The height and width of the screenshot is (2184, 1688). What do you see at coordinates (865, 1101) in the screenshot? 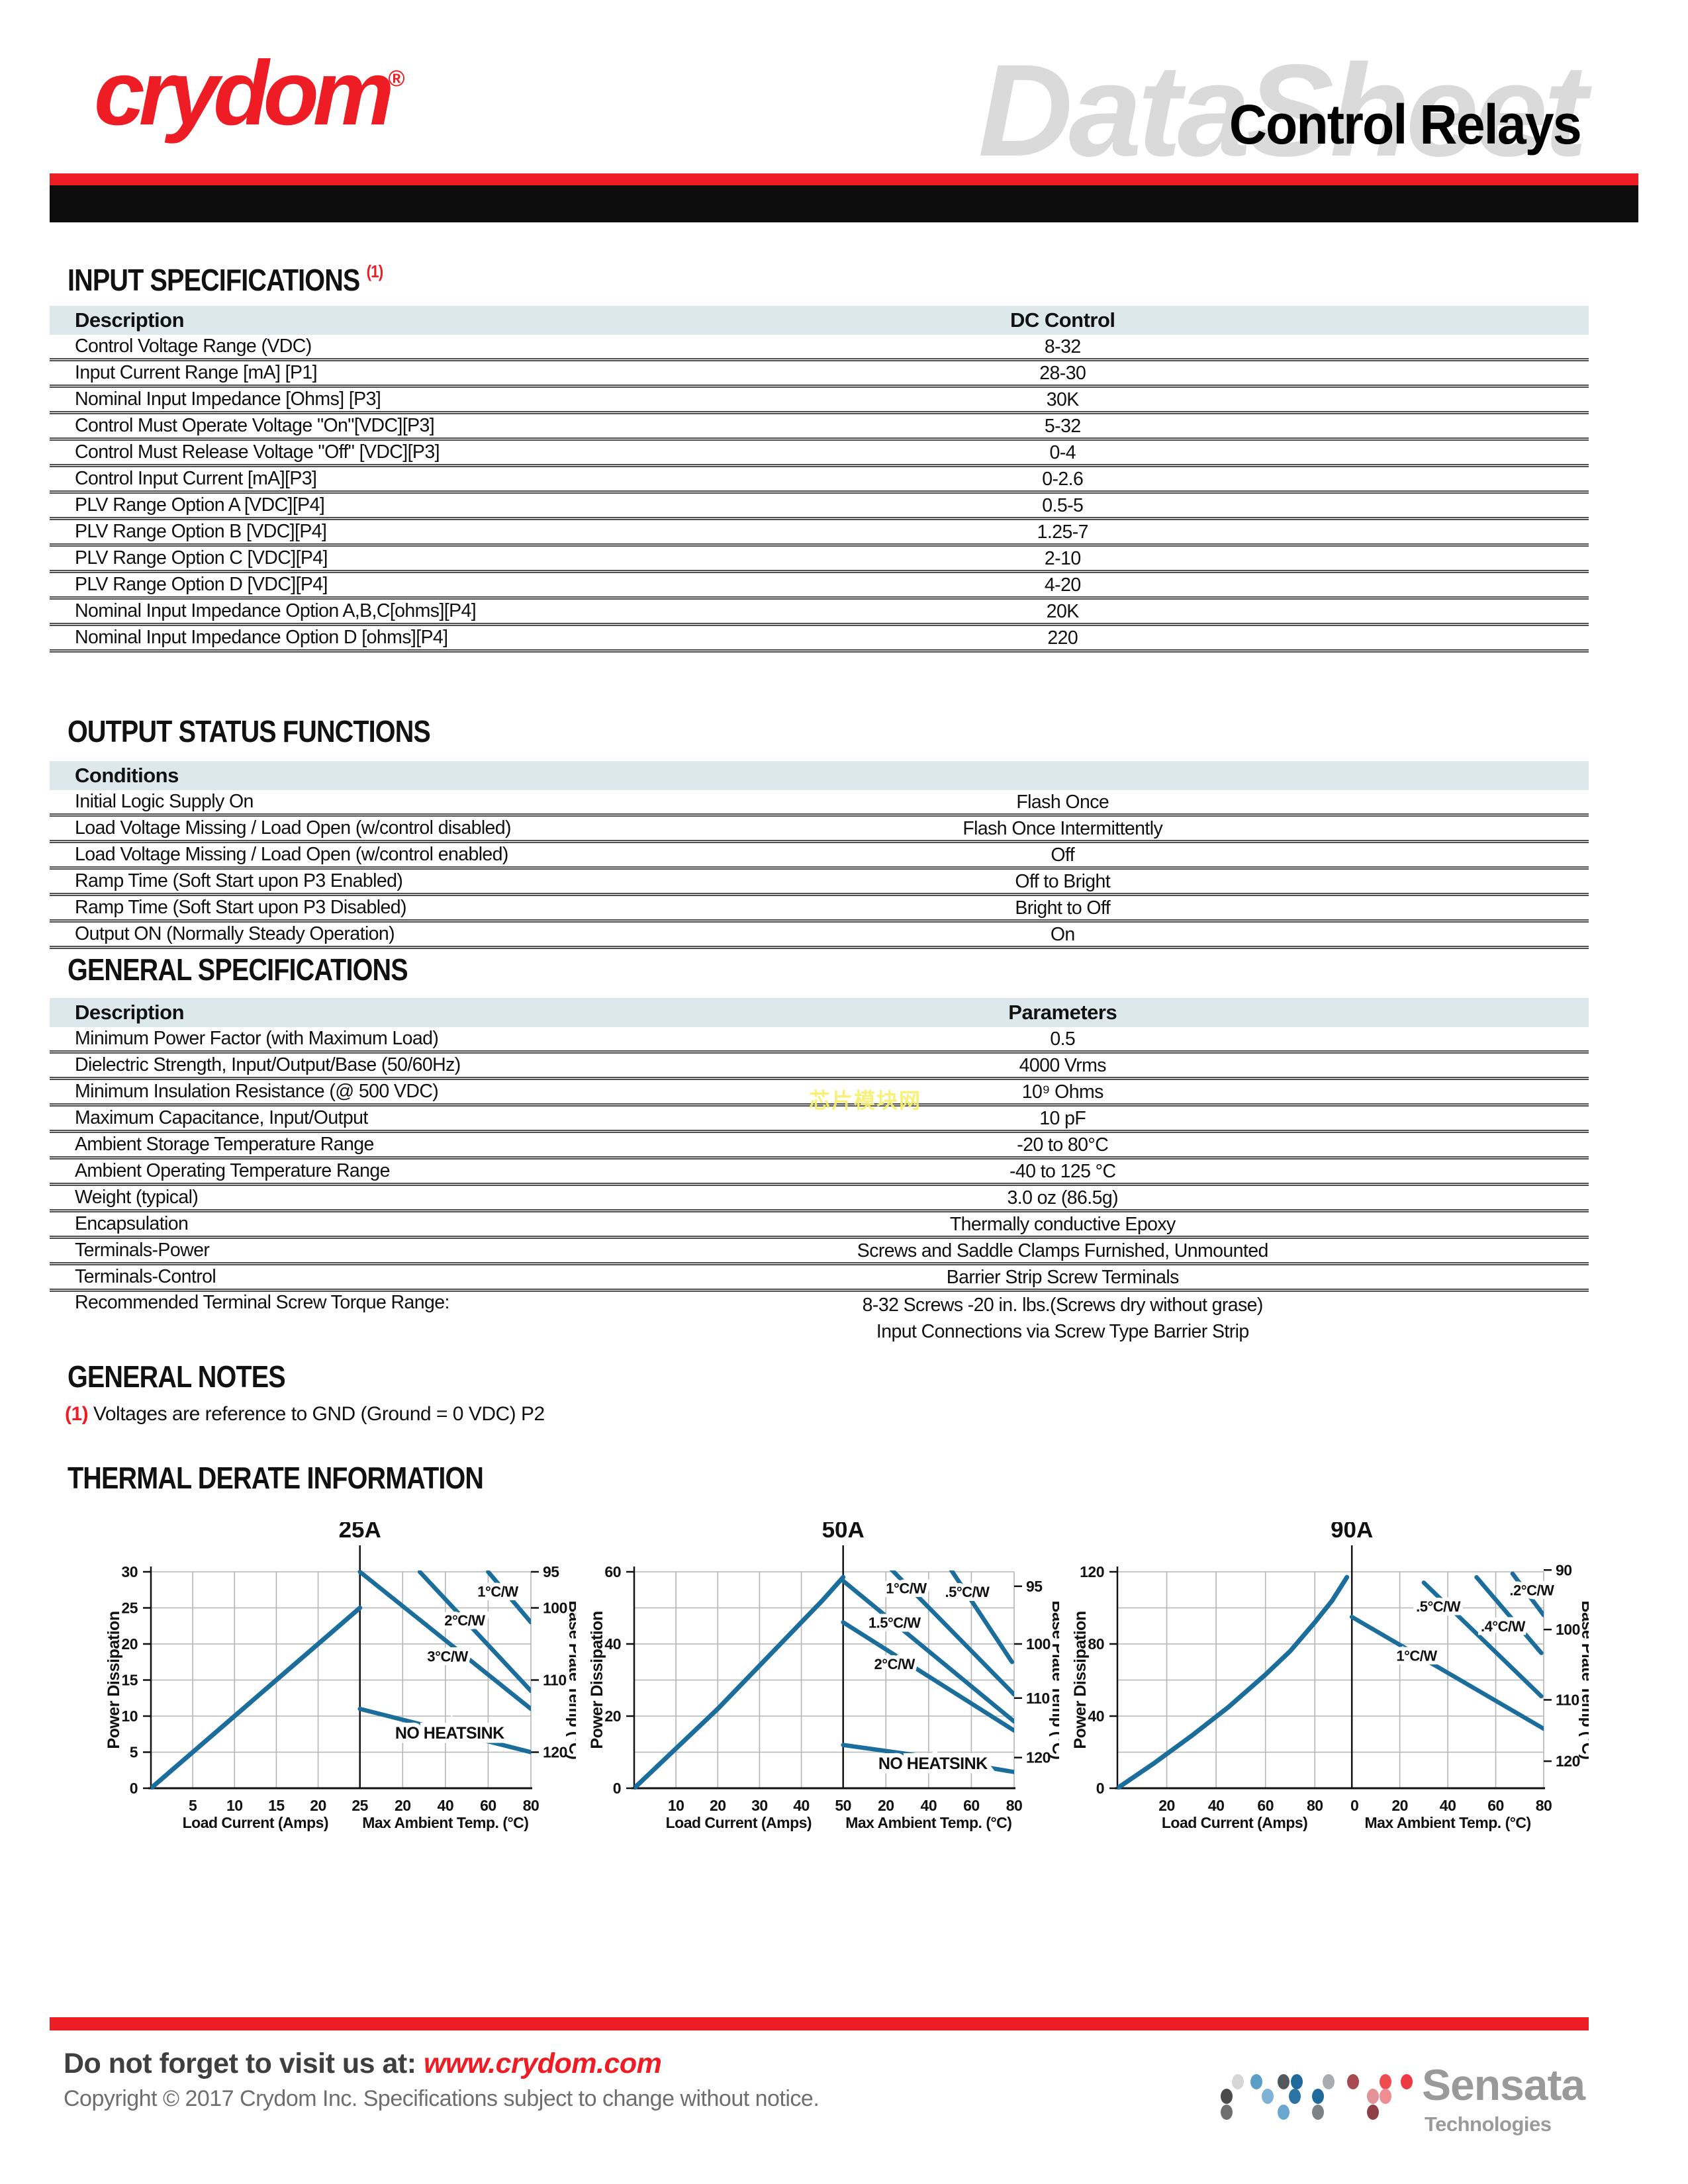
I see `chip-module-watermark: 芯片模块网` at bounding box center [865, 1101].